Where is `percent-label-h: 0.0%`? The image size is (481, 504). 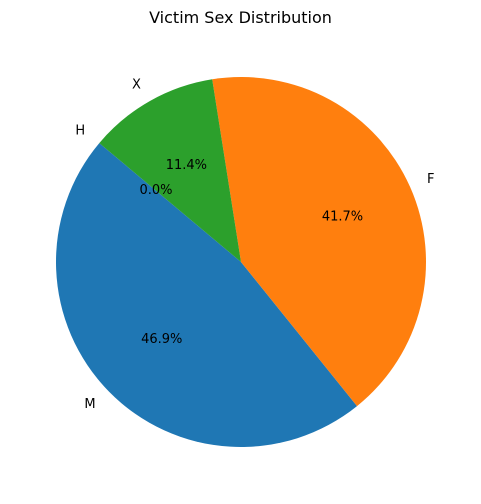 percent-label-h: 0.0% is located at coordinates (155, 190).